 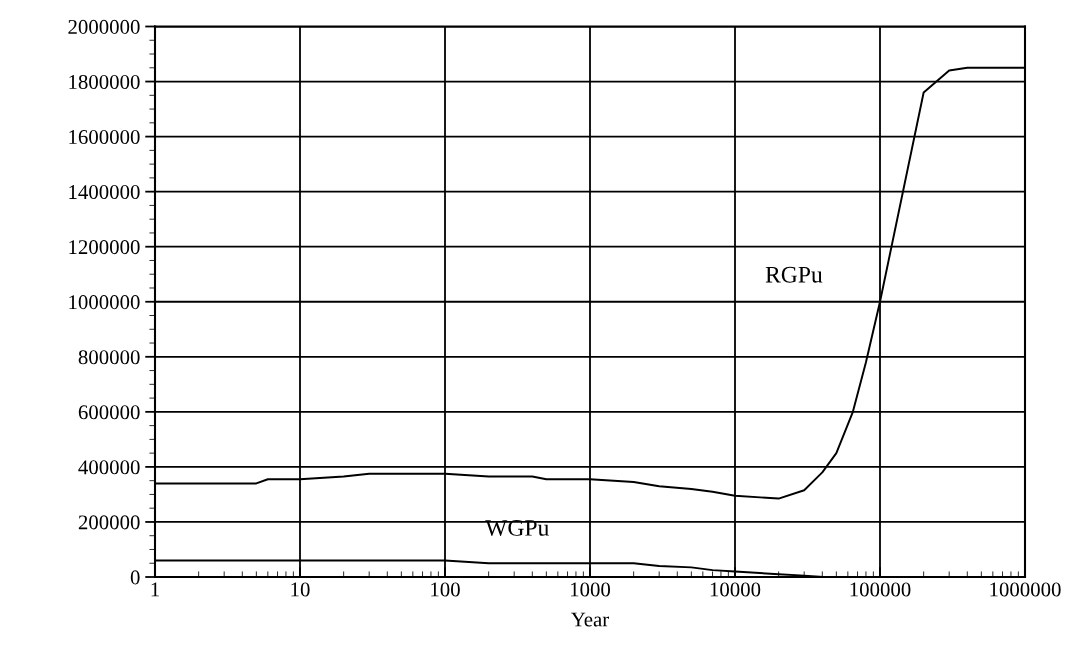 I want to click on x-axis-title: Year, so click(x=590, y=619).